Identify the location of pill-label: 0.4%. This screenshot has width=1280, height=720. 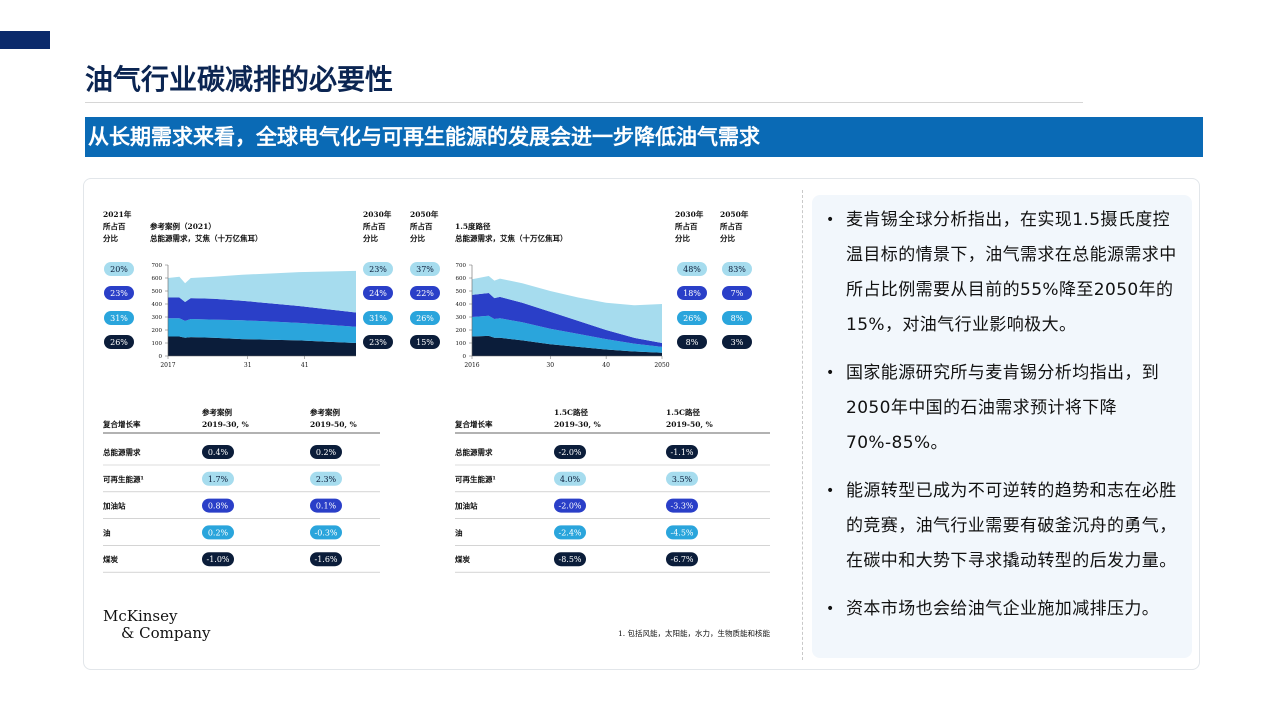
(218, 452).